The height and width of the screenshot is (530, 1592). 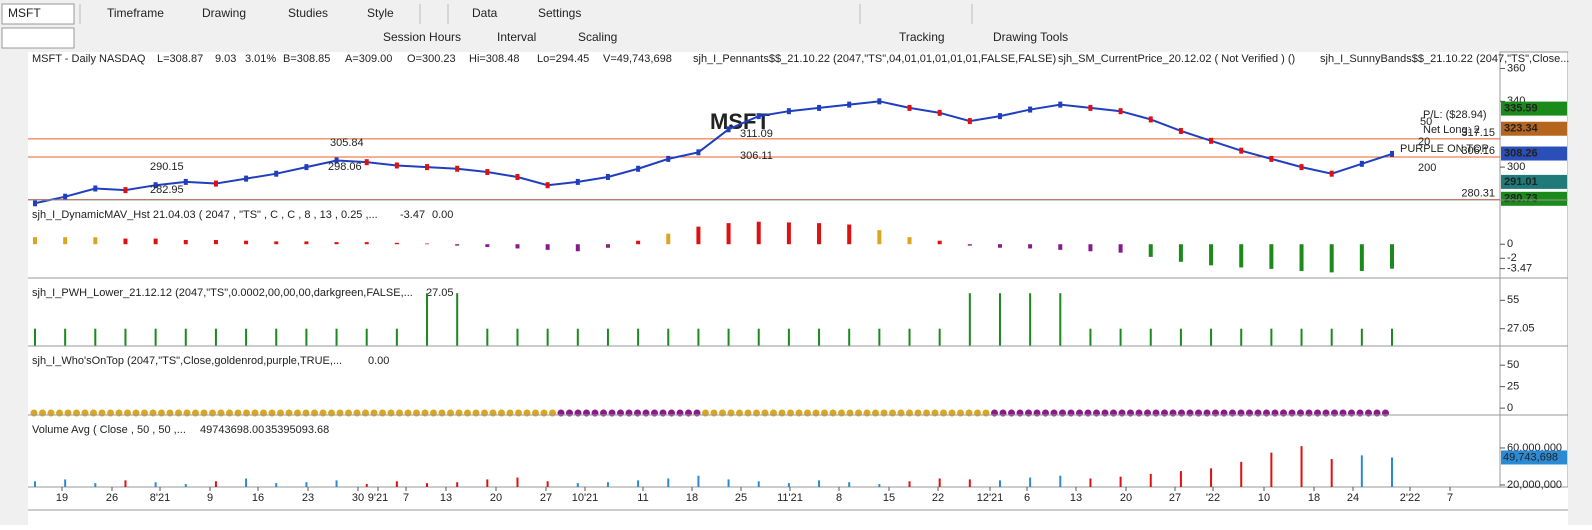 I want to click on y-tick-label: 27.05, so click(x=1521, y=329).